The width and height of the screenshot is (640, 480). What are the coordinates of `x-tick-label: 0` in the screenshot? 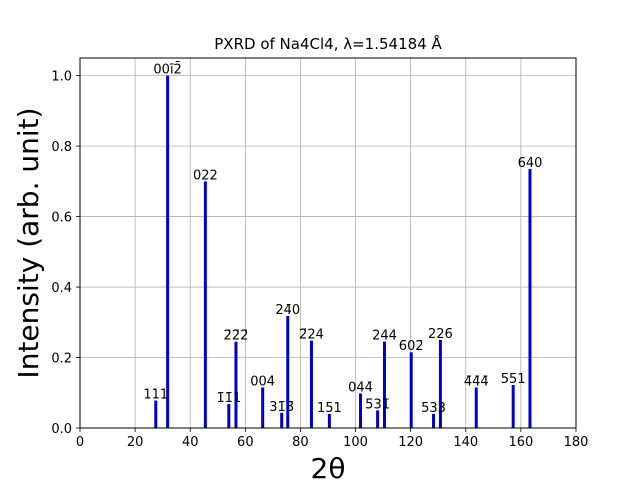 It's located at (80, 442).